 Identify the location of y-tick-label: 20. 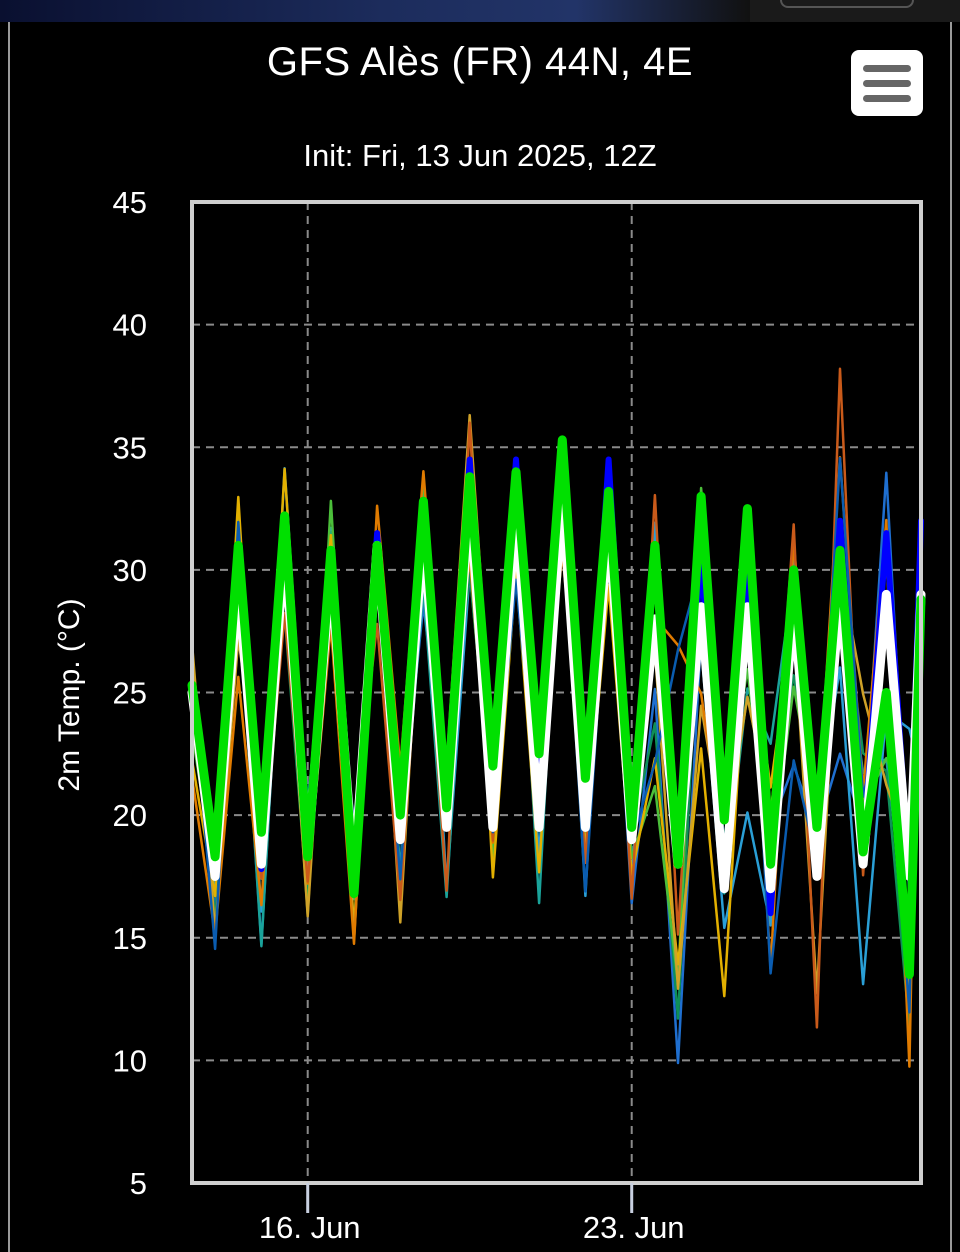
(130, 815).